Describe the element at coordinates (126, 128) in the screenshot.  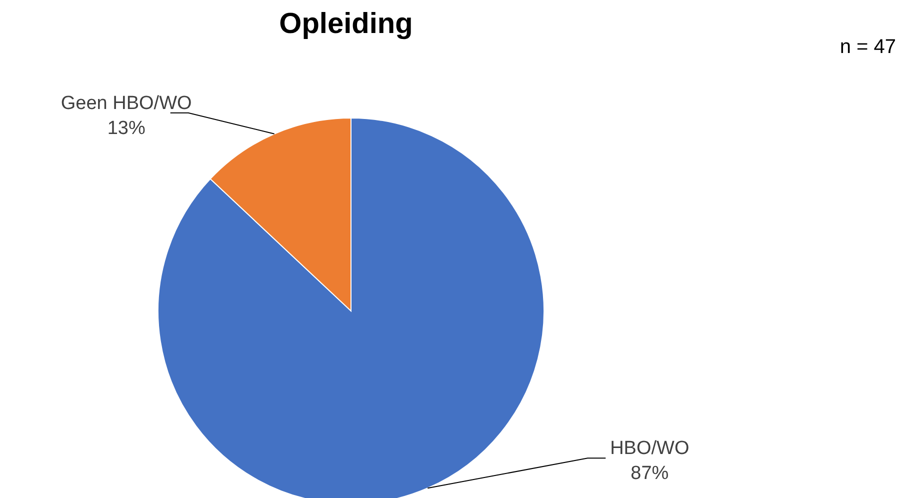
I see `data-label: 13%` at that location.